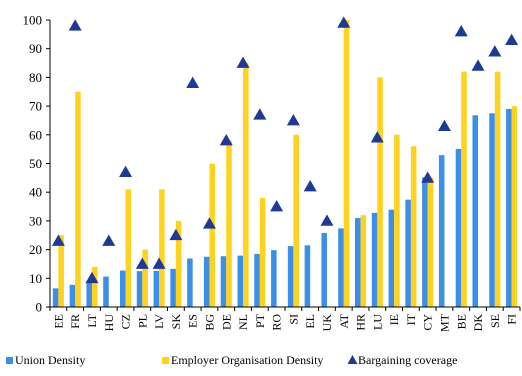  What do you see at coordinates (246, 185) in the screenshot?
I see `bar-employer-density-nl` at bounding box center [246, 185].